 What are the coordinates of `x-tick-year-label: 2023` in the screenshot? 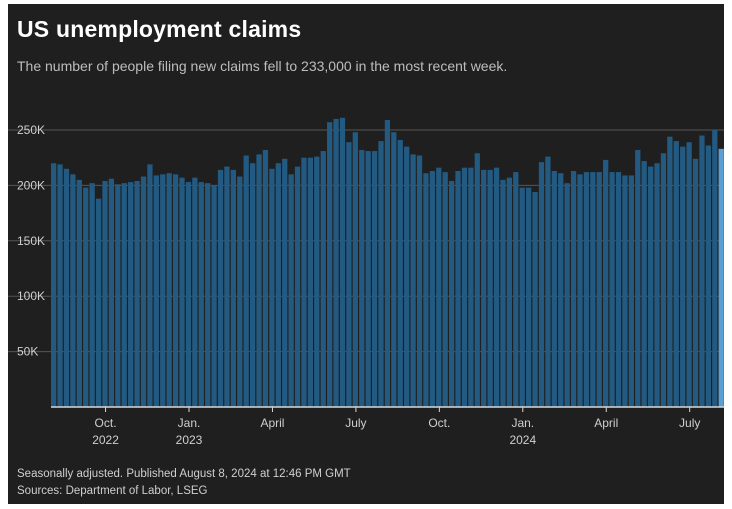 It's located at (189, 440).